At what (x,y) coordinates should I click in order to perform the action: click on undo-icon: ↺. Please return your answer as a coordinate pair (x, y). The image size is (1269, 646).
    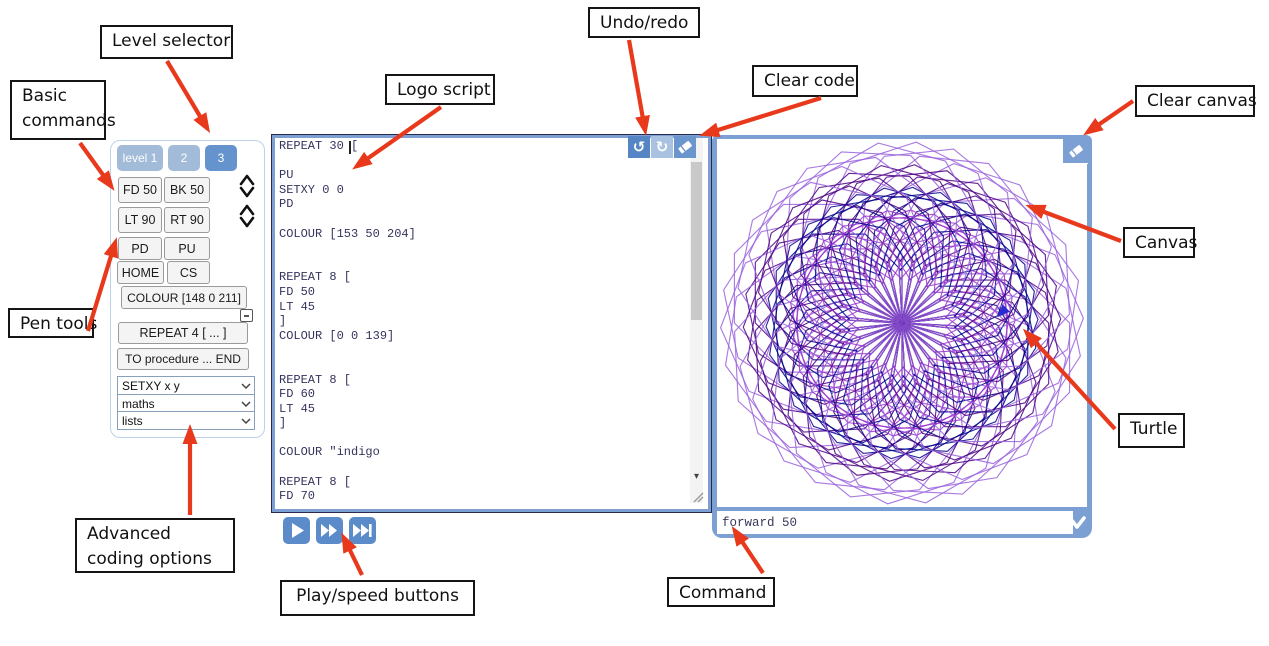
    Looking at the image, I should click on (639, 147).